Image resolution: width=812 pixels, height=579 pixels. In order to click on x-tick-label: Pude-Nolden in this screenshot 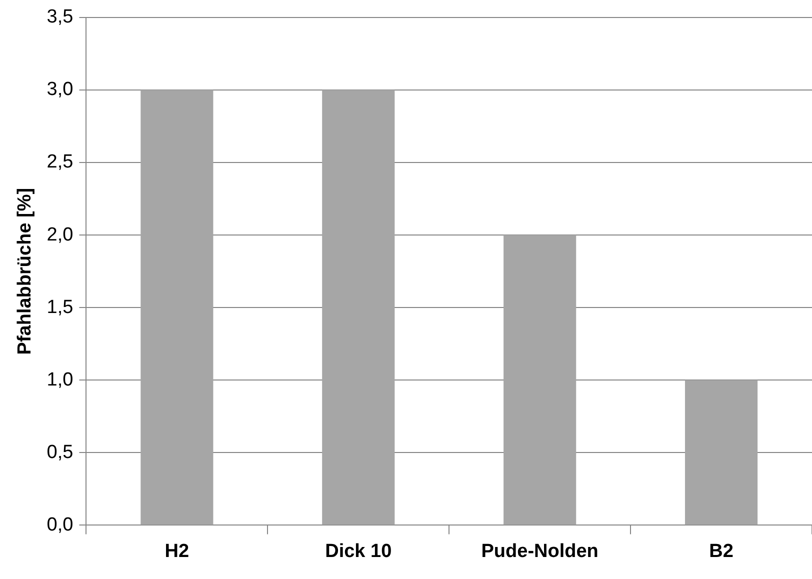, I will do `click(539, 551)`.